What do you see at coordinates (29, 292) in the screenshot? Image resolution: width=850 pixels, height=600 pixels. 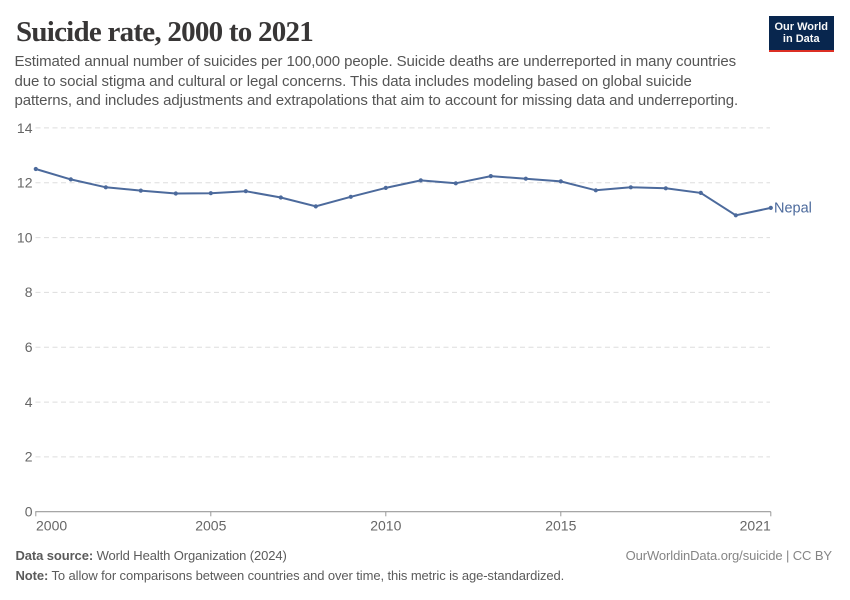 I see `svg-text: 8` at bounding box center [29, 292].